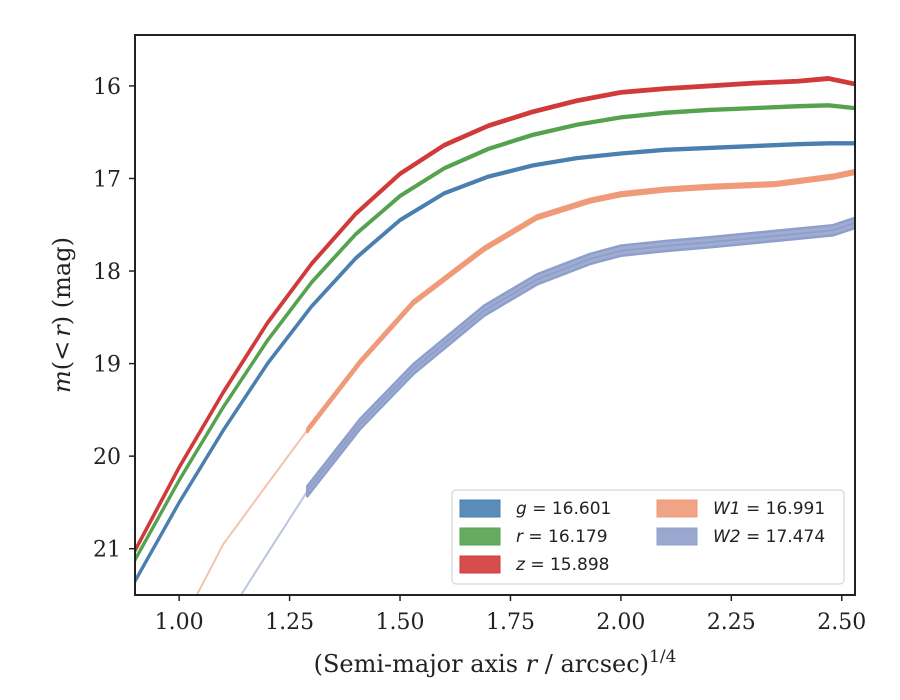  I want to click on legend-label: z = 15.898, so click(562, 565).